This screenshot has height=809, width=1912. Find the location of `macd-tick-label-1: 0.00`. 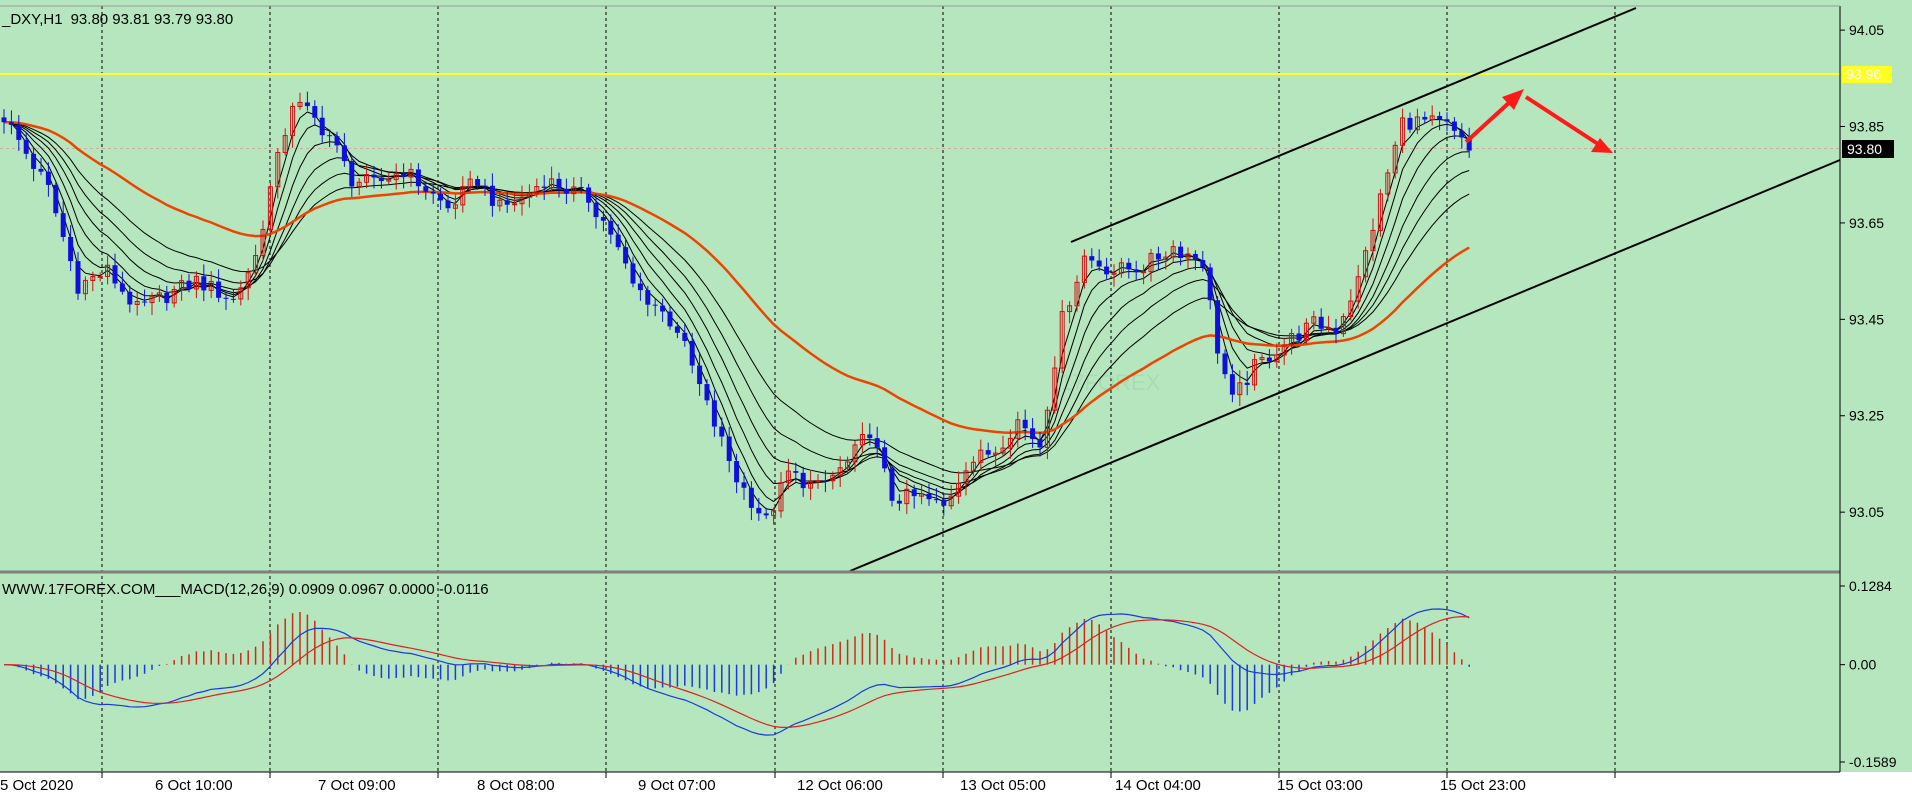

macd-tick-label-1: 0.00 is located at coordinates (1862, 665).